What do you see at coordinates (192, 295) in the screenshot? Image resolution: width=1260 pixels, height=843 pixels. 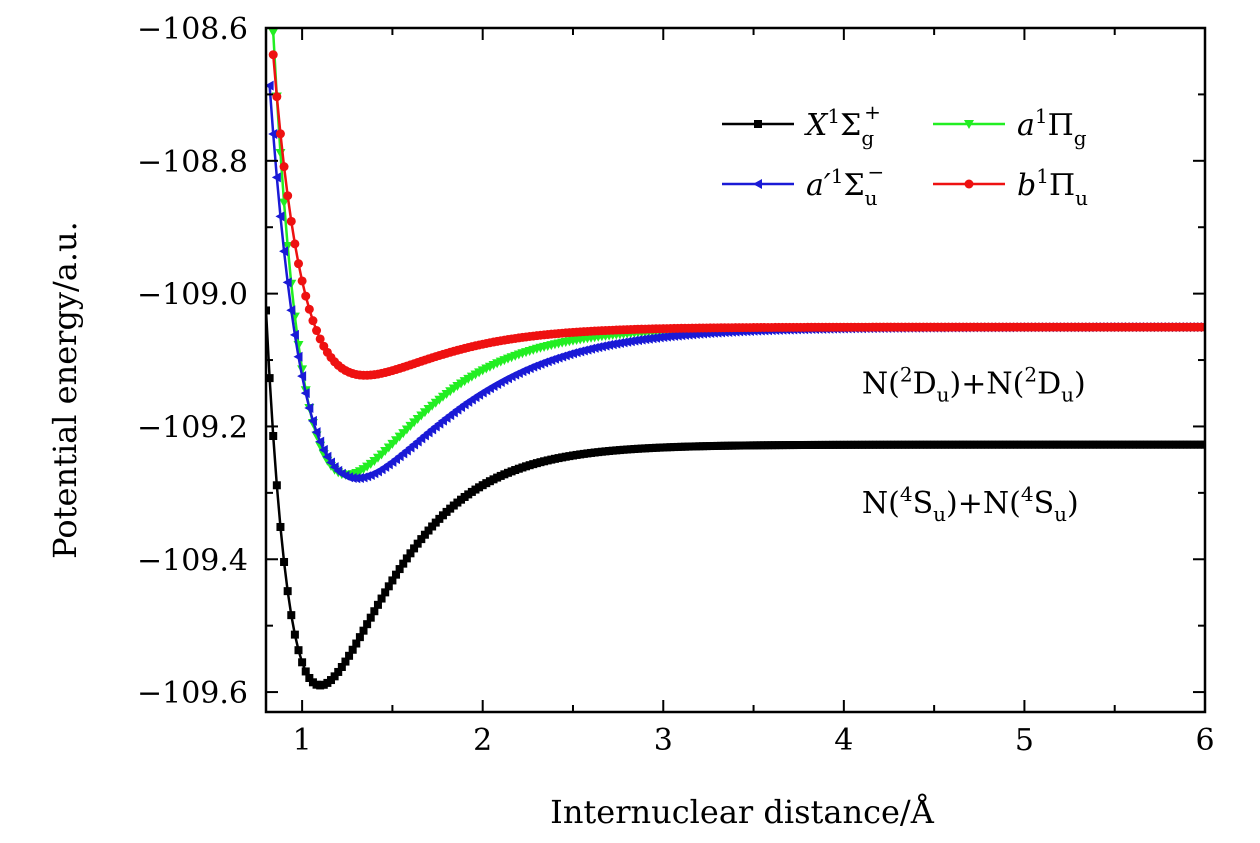 I see `y-tick-label: −109.0` at bounding box center [192, 295].